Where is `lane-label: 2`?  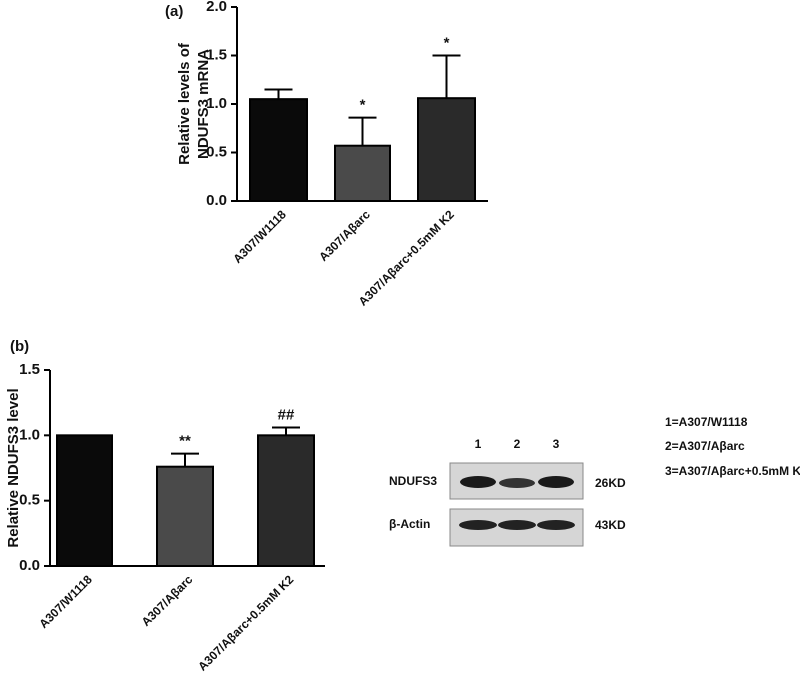 lane-label: 2 is located at coordinates (517, 444).